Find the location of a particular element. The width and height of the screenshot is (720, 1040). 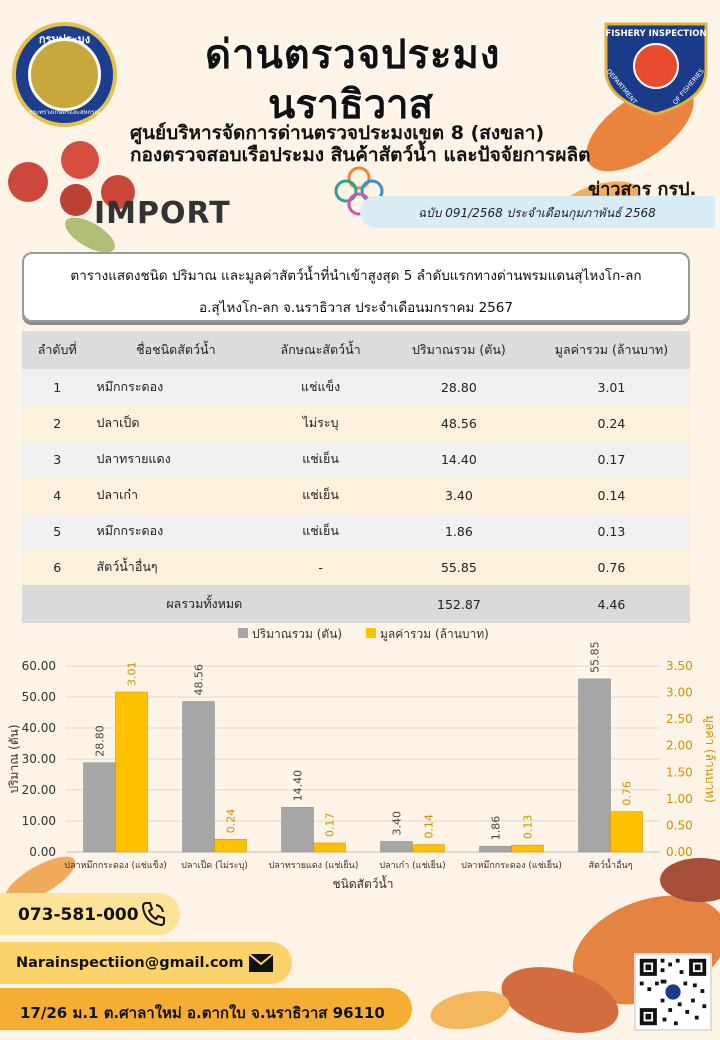

table-cell: ไม่ระบุ is located at coordinates (320, 423).